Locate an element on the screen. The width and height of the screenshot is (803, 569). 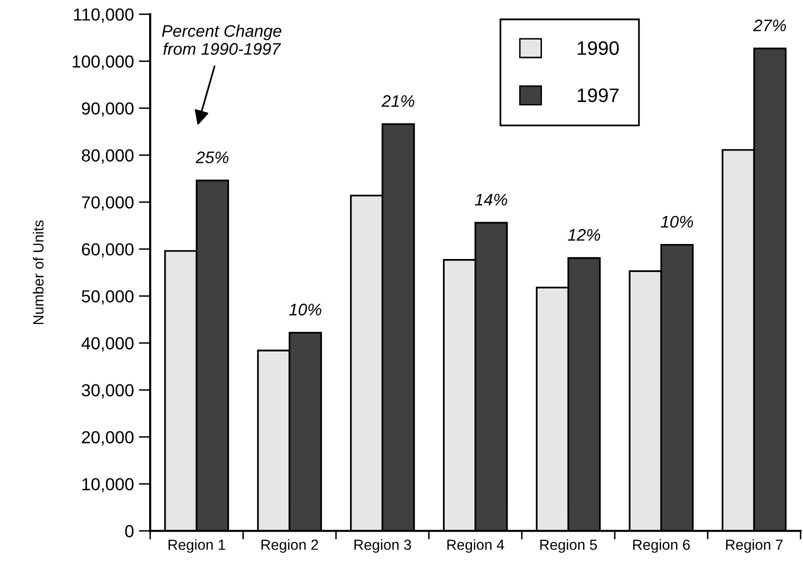
x-tick-label: Region 5 is located at coordinates (568, 546).